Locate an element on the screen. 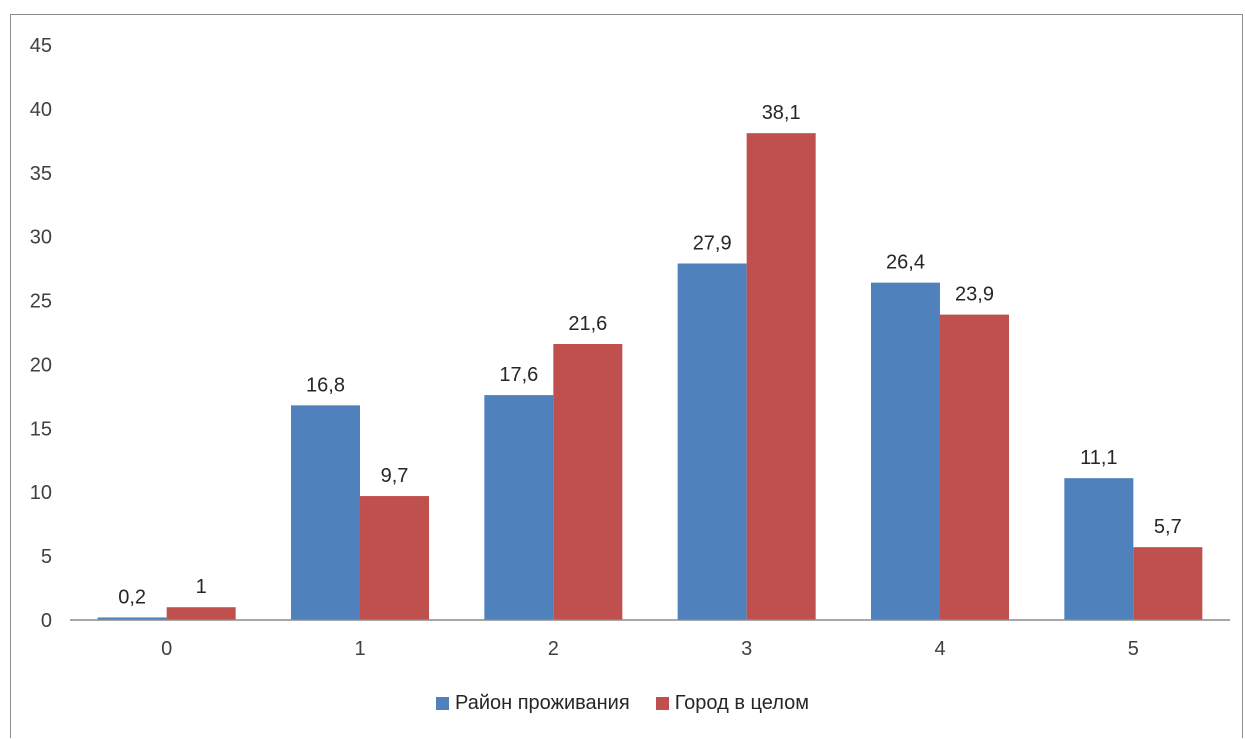  y-tick-label: 45 is located at coordinates (41, 46).